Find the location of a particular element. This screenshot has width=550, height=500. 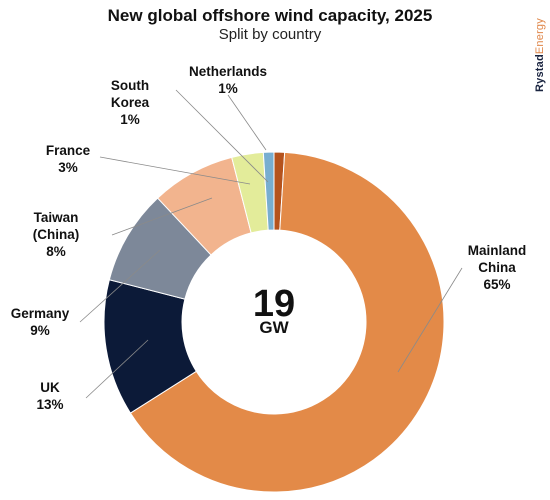

slice-label-germany: Germany 9% is located at coordinates (40, 322).